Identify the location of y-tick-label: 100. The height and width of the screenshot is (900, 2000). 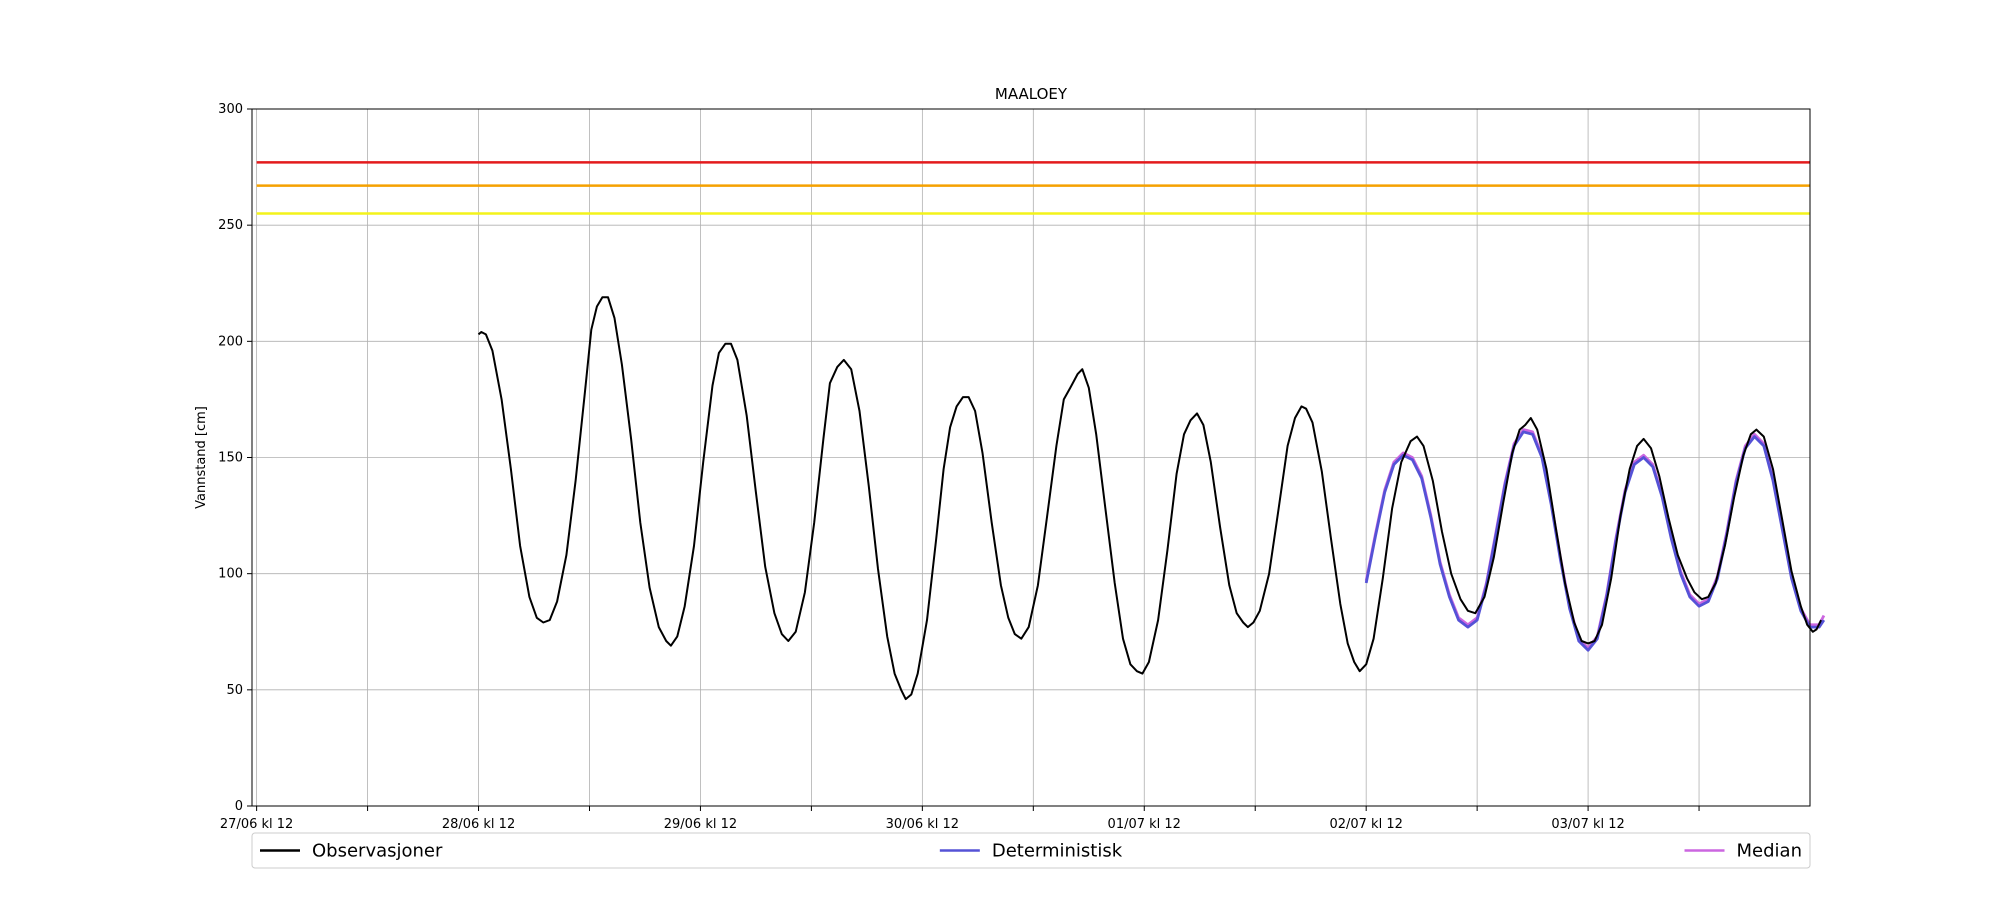
(230, 574).